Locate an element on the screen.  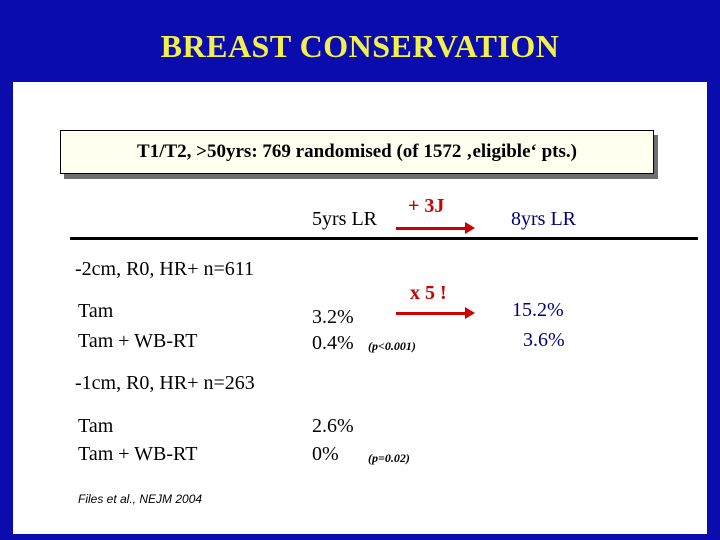
arrow-label-plus-3j: + 3J is located at coordinates (426, 206).